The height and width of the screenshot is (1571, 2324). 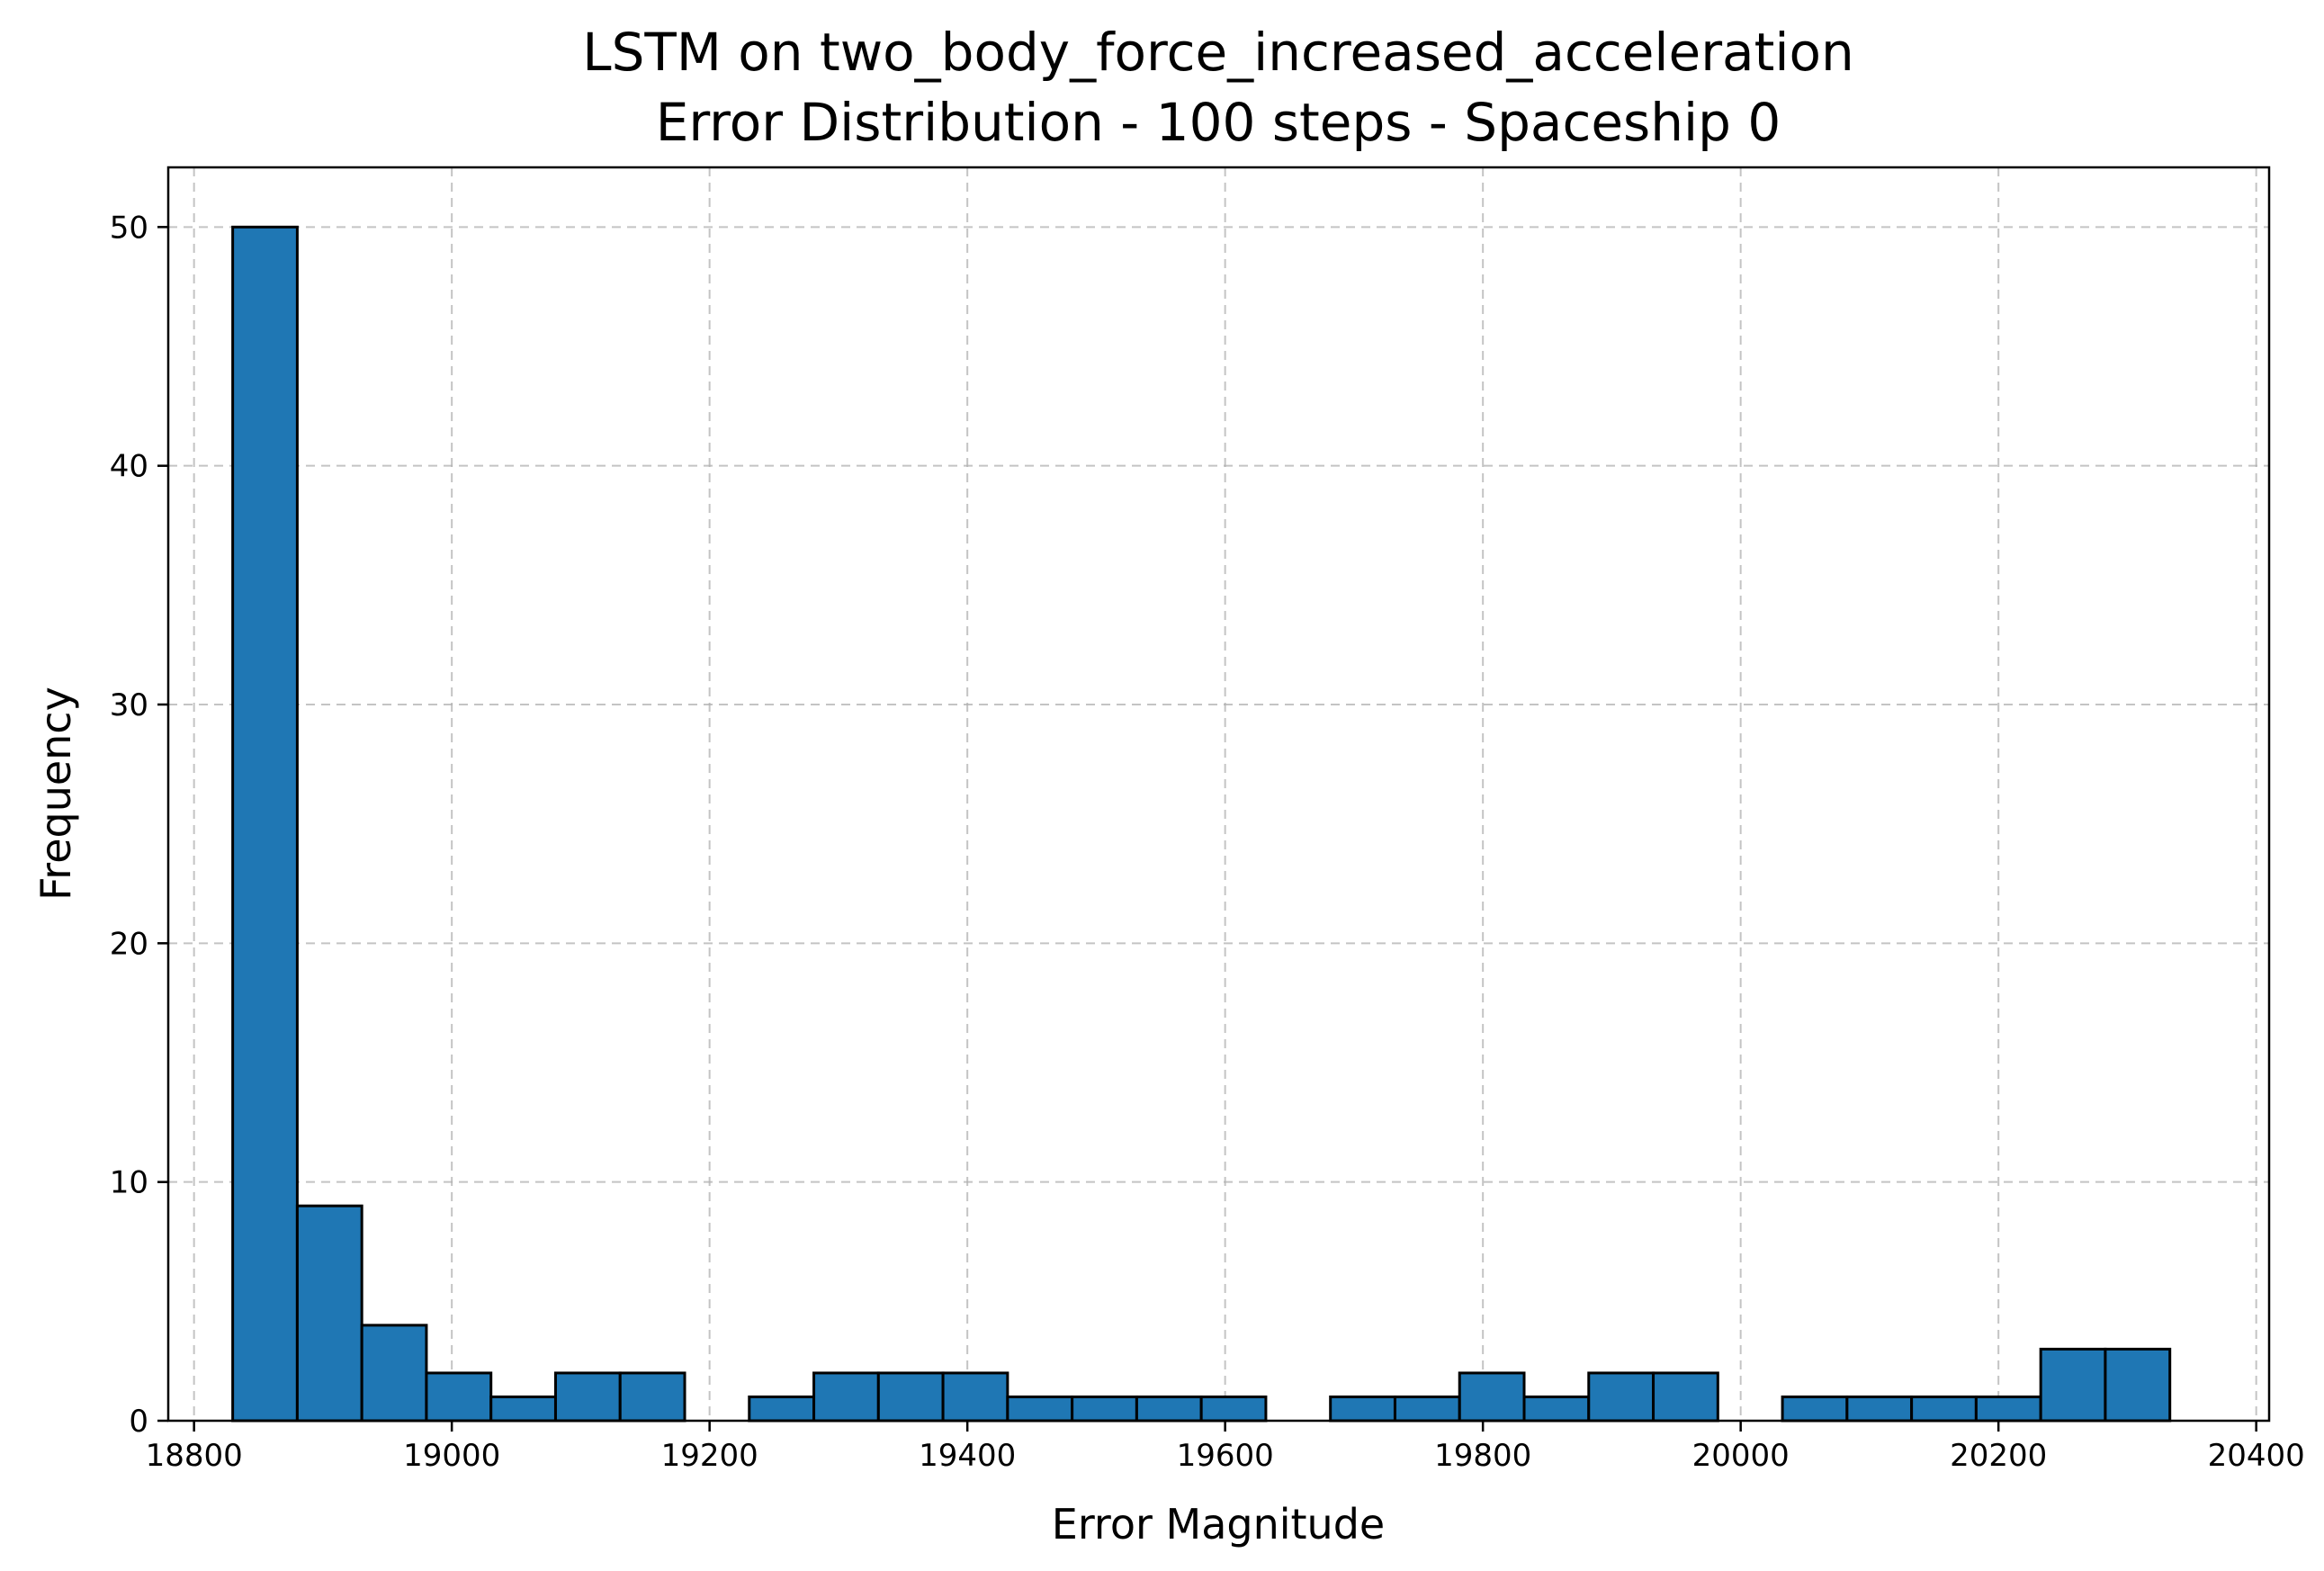 I want to click on x-tick-label: 20200, so click(x=1999, y=1456).